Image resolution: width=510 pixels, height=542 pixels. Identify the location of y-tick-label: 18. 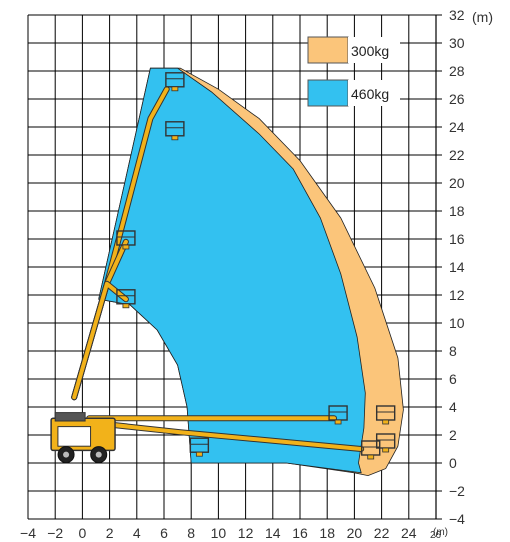
(457, 211).